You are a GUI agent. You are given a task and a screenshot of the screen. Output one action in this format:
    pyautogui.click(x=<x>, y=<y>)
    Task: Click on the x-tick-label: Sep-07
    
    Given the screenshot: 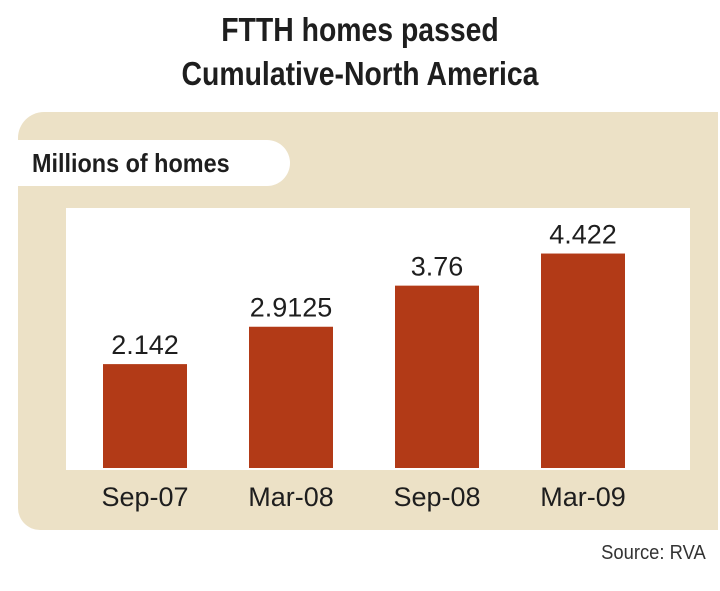 What is the action you would take?
    pyautogui.click(x=144, y=497)
    